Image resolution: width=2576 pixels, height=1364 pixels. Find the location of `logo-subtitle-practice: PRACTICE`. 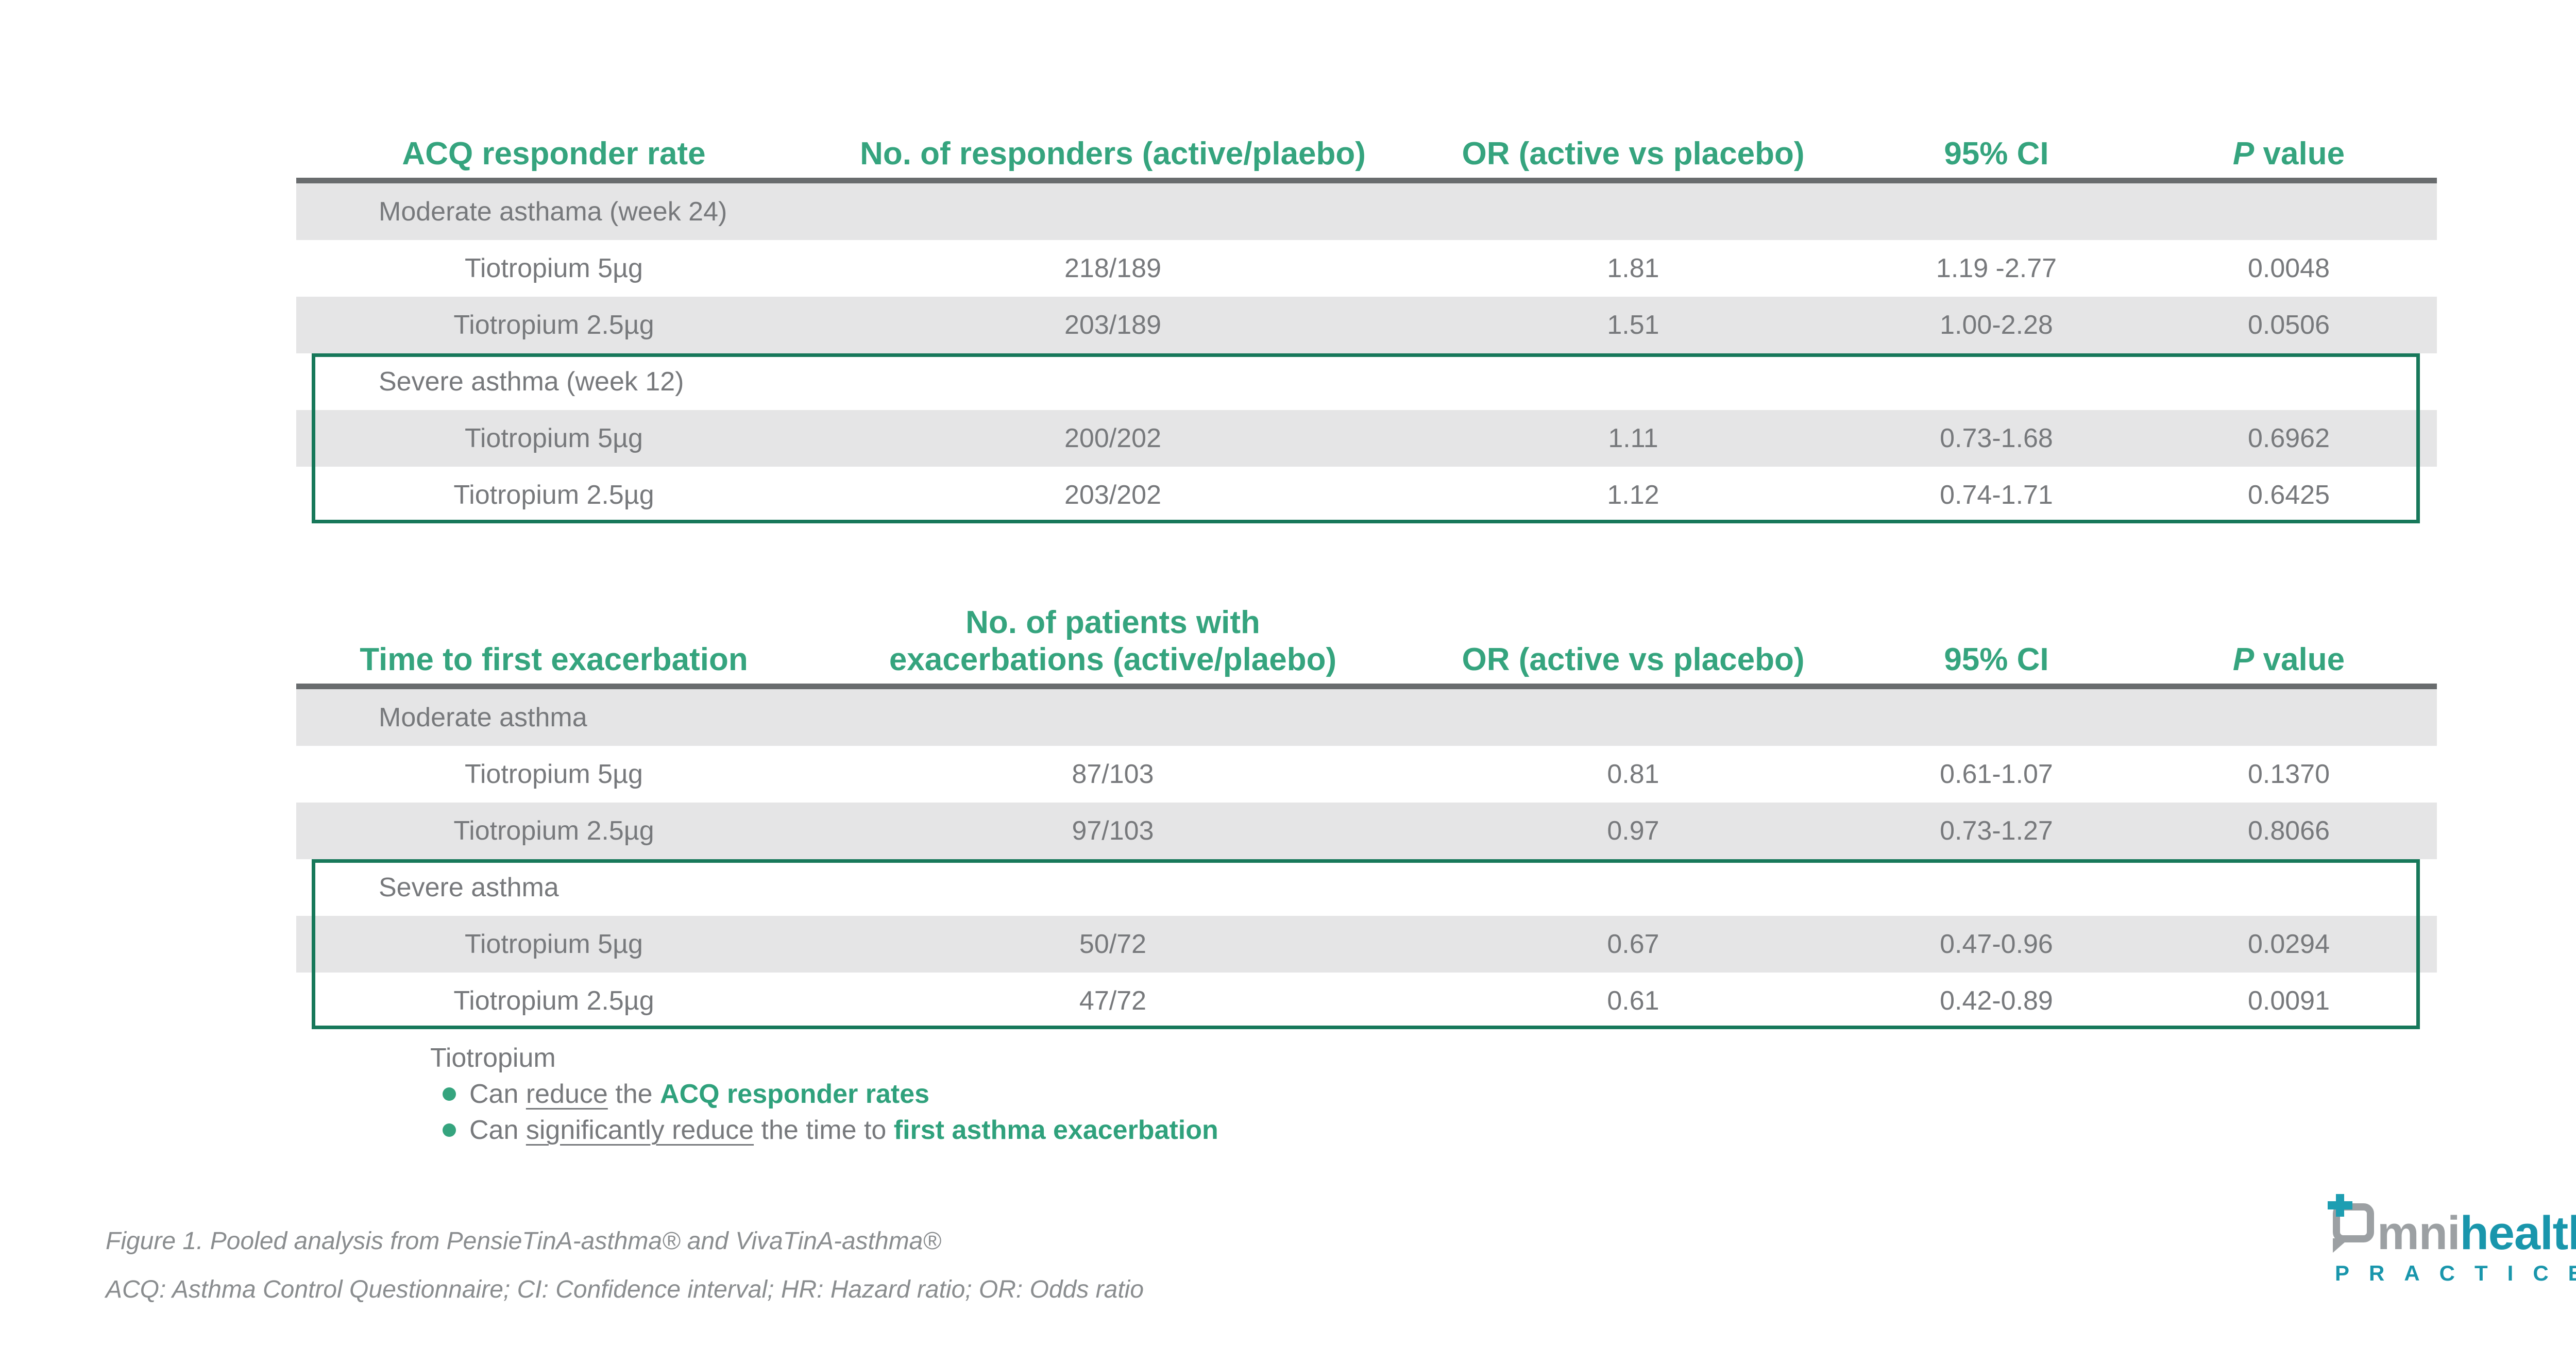

logo-subtitle-practice: PRACTICE is located at coordinates (2455, 1273).